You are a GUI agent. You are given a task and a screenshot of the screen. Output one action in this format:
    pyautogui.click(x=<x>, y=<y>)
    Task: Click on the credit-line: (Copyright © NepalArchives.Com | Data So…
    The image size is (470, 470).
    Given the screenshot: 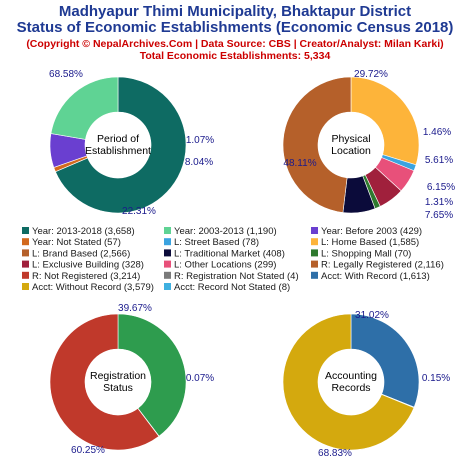 What is the action you would take?
    pyautogui.click(x=235, y=44)
    